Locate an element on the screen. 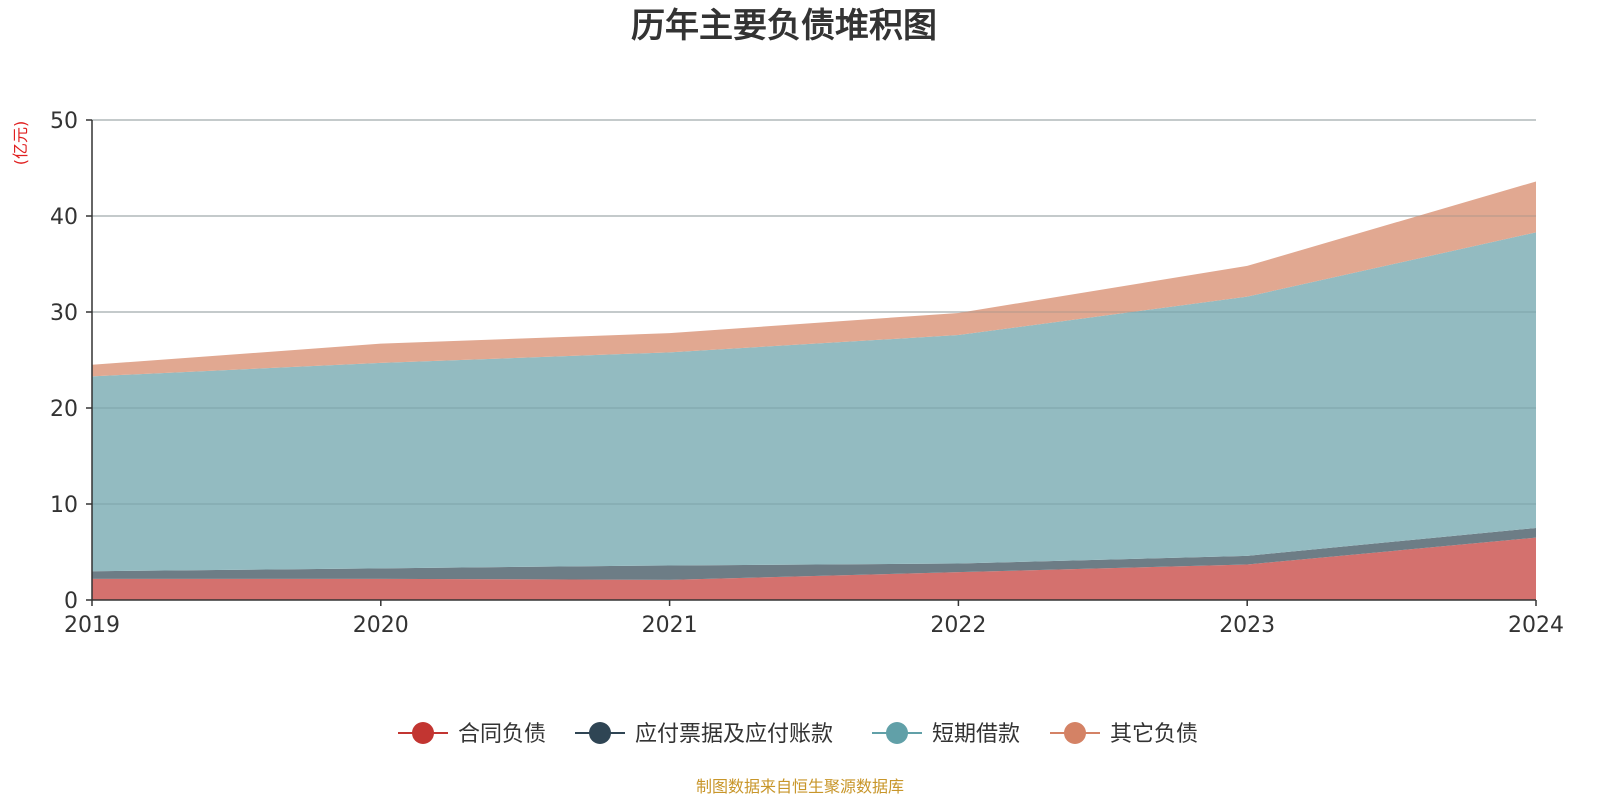  y-tick-label: 20 is located at coordinates (64, 409).